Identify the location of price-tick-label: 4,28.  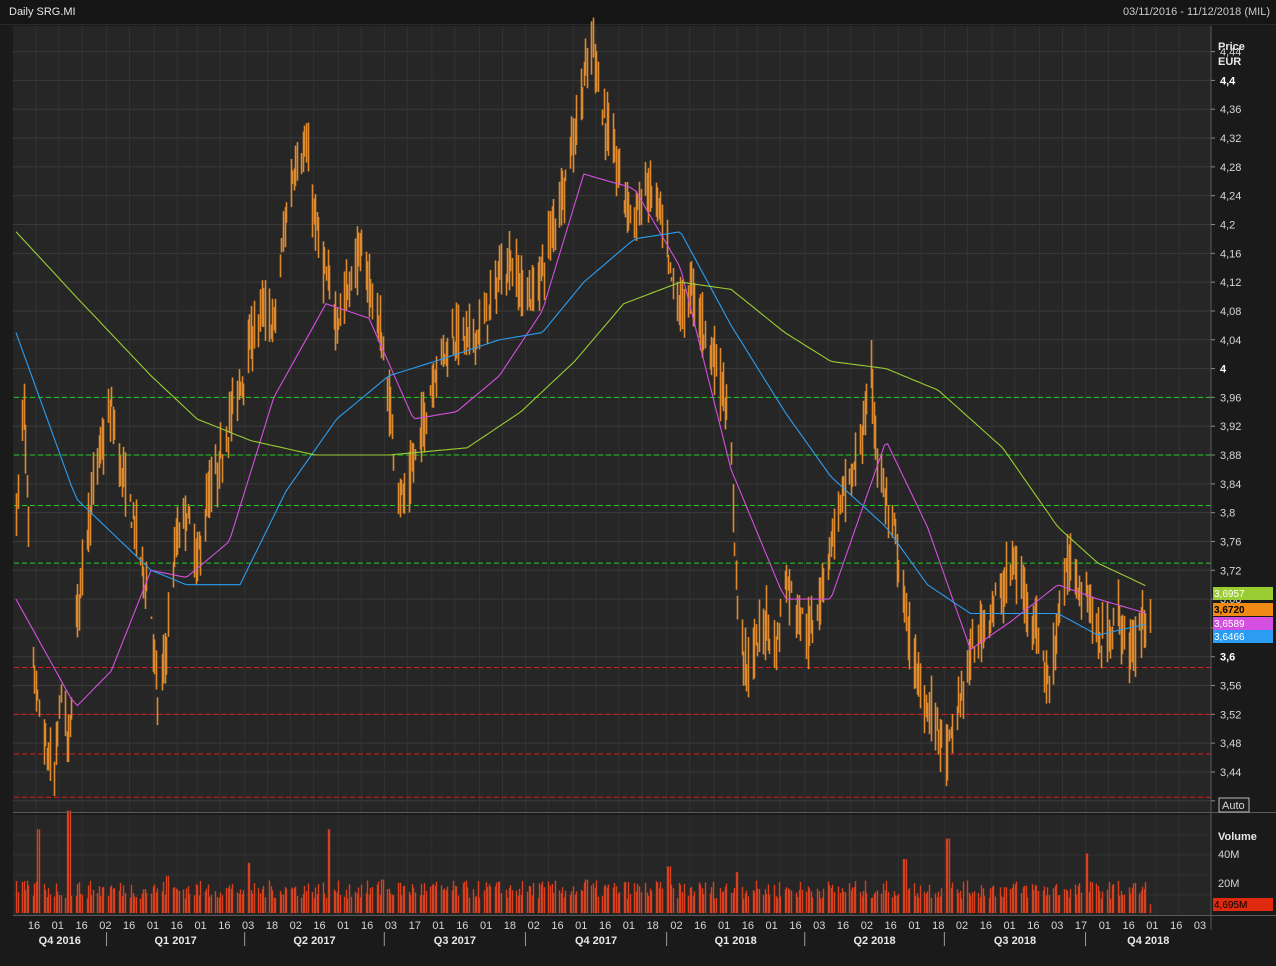
(1230, 168).